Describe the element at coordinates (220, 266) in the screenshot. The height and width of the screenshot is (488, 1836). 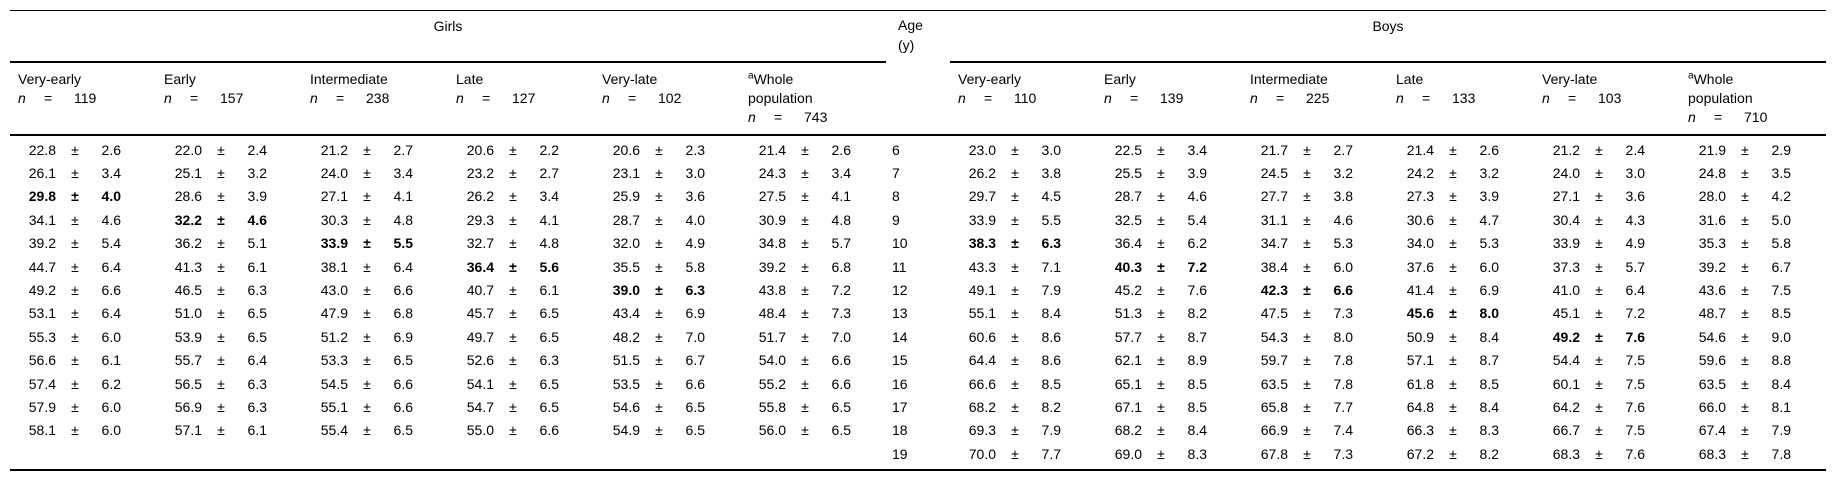
I see `table-cell: 41.3 ±6.1` at that location.